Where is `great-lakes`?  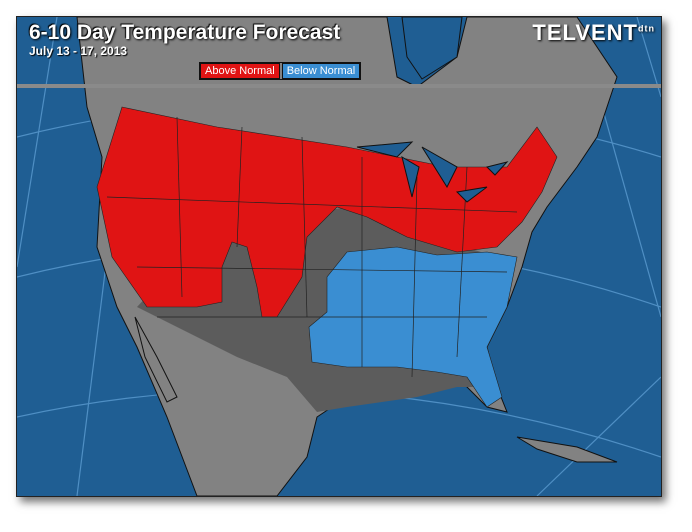 great-lakes is located at coordinates (432, 172).